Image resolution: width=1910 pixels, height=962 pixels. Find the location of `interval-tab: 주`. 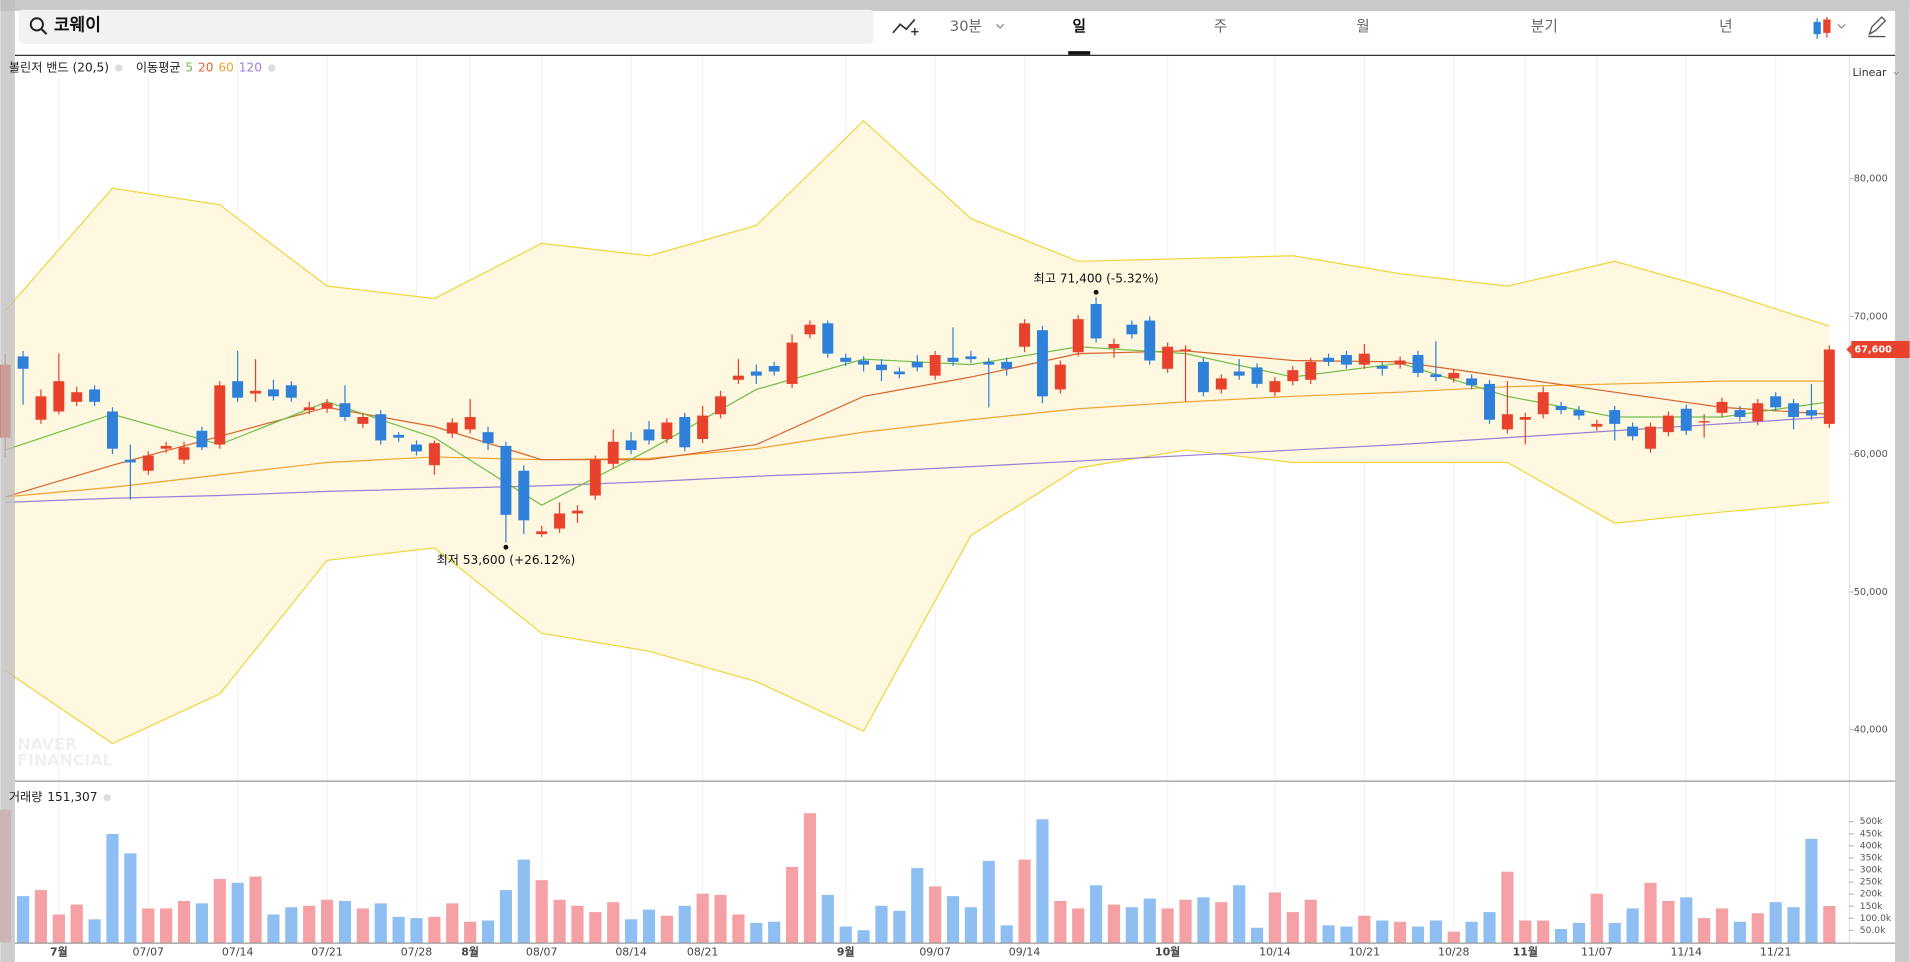

interval-tab: 주 is located at coordinates (1220, 26).